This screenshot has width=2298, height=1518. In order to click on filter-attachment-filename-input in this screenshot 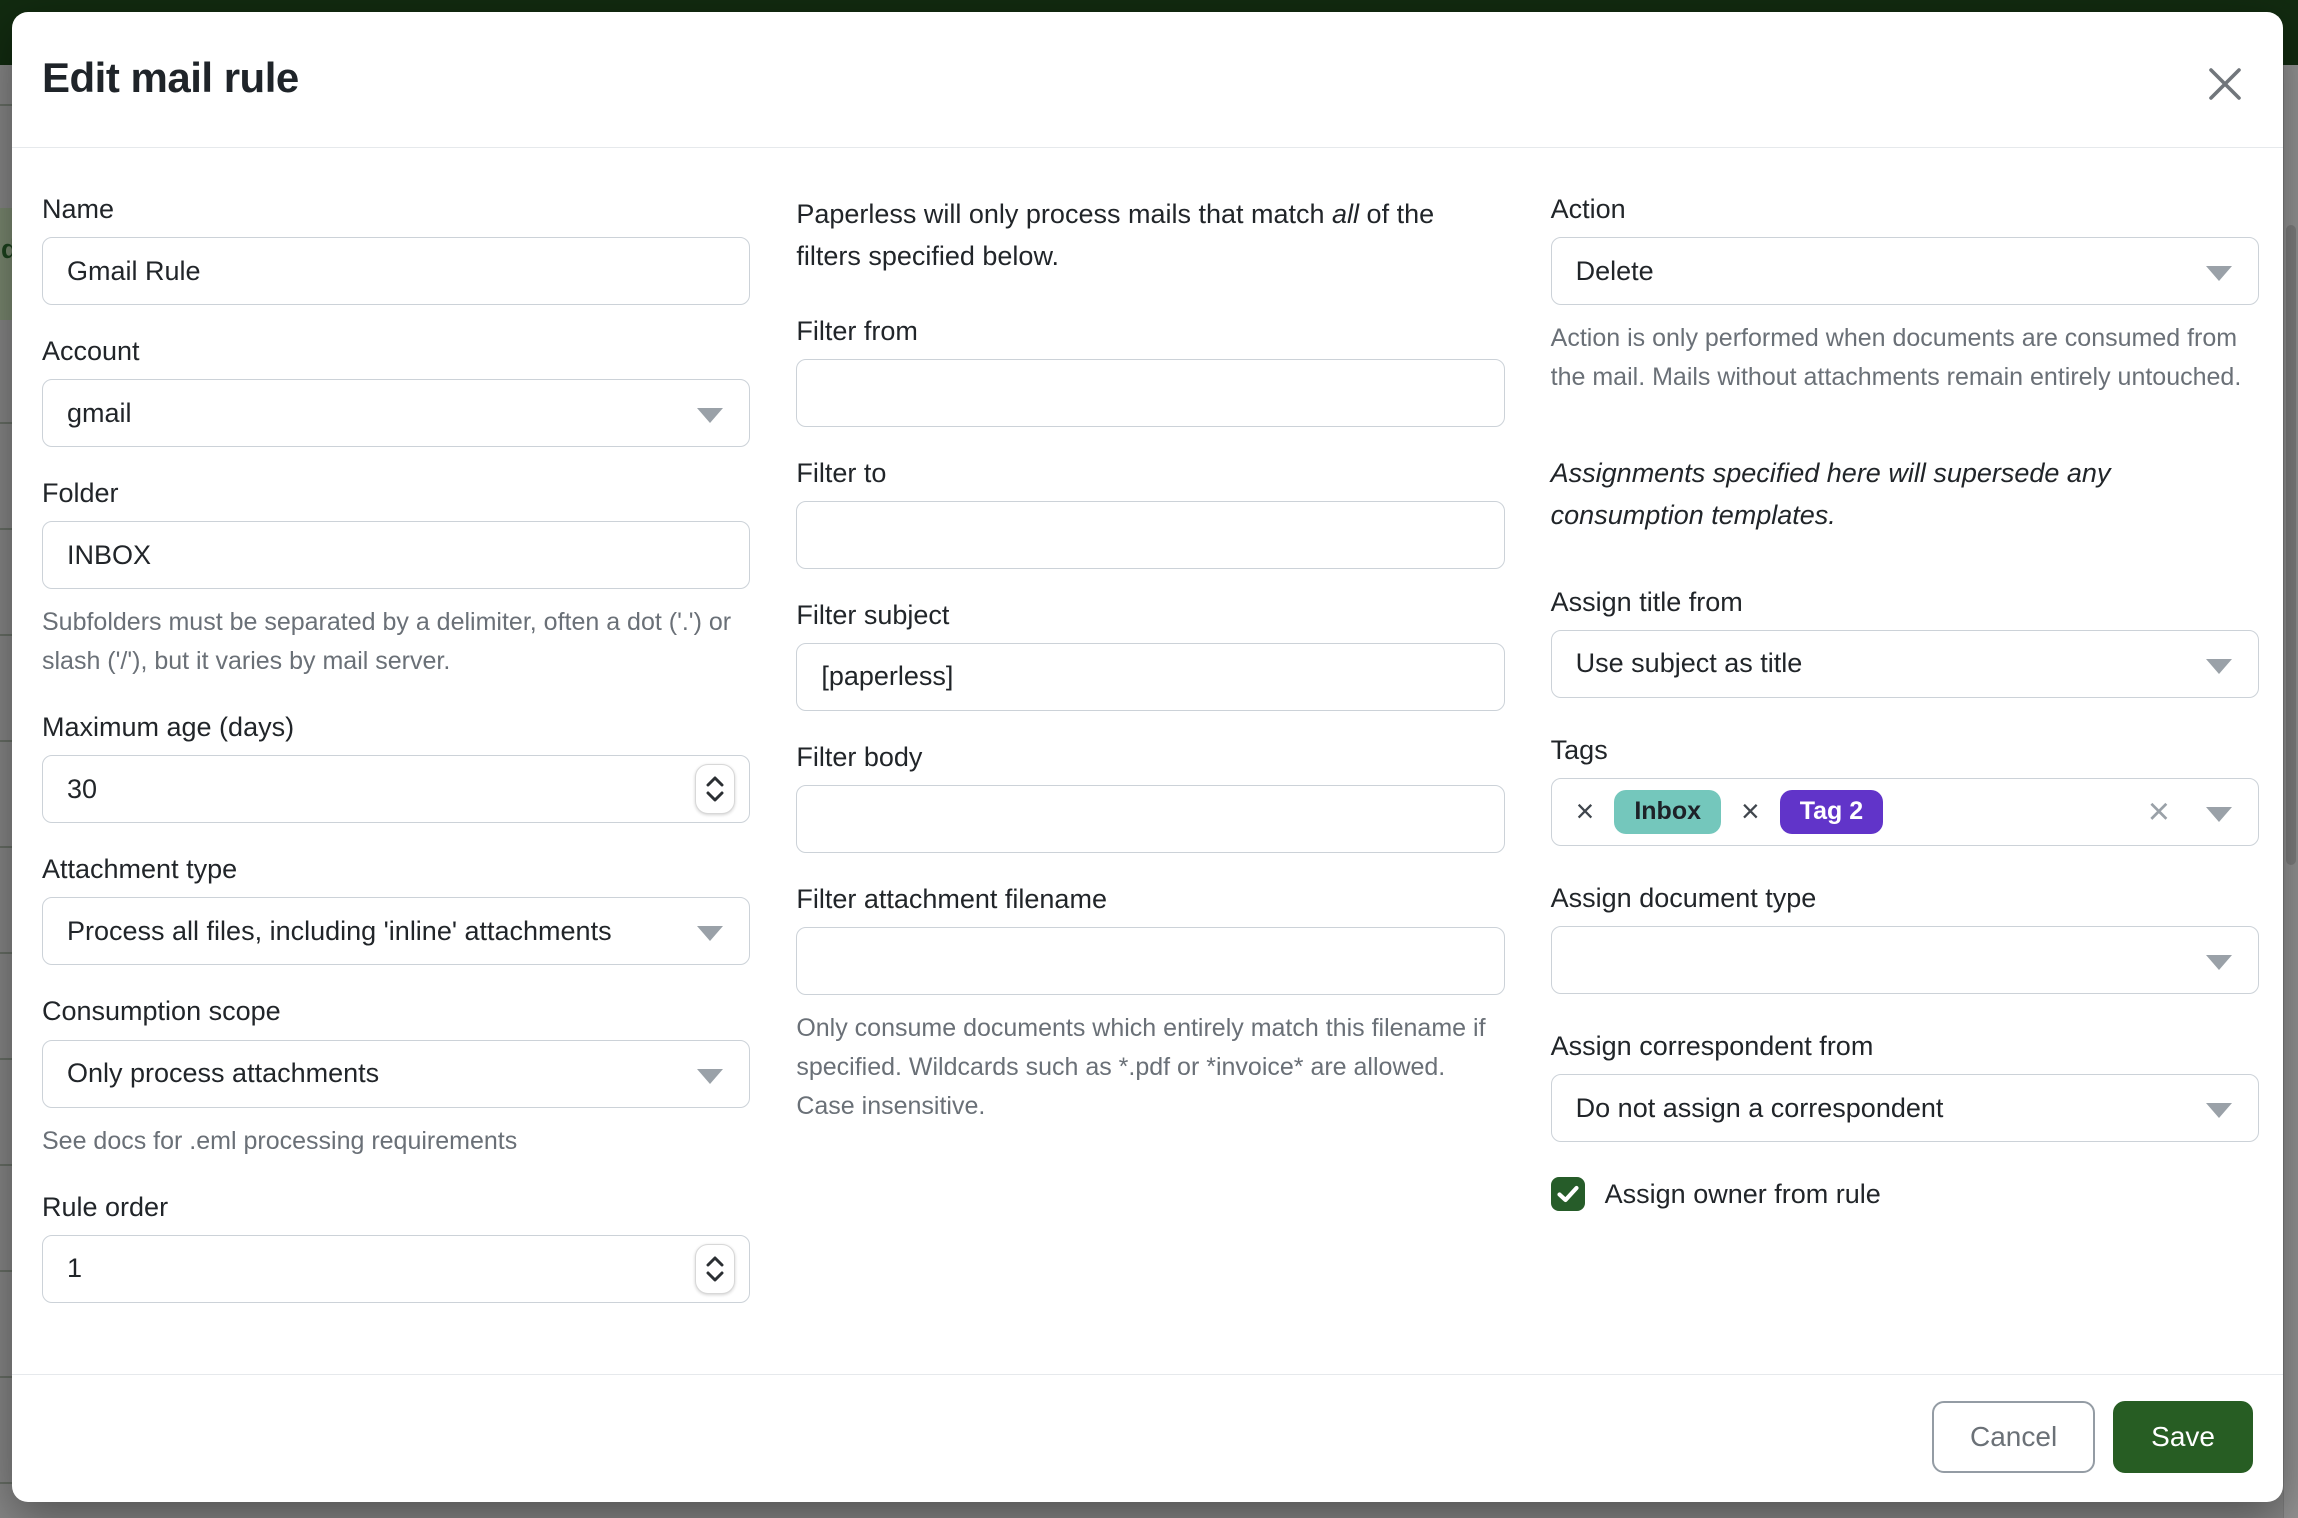, I will do `click(1150, 961)`.